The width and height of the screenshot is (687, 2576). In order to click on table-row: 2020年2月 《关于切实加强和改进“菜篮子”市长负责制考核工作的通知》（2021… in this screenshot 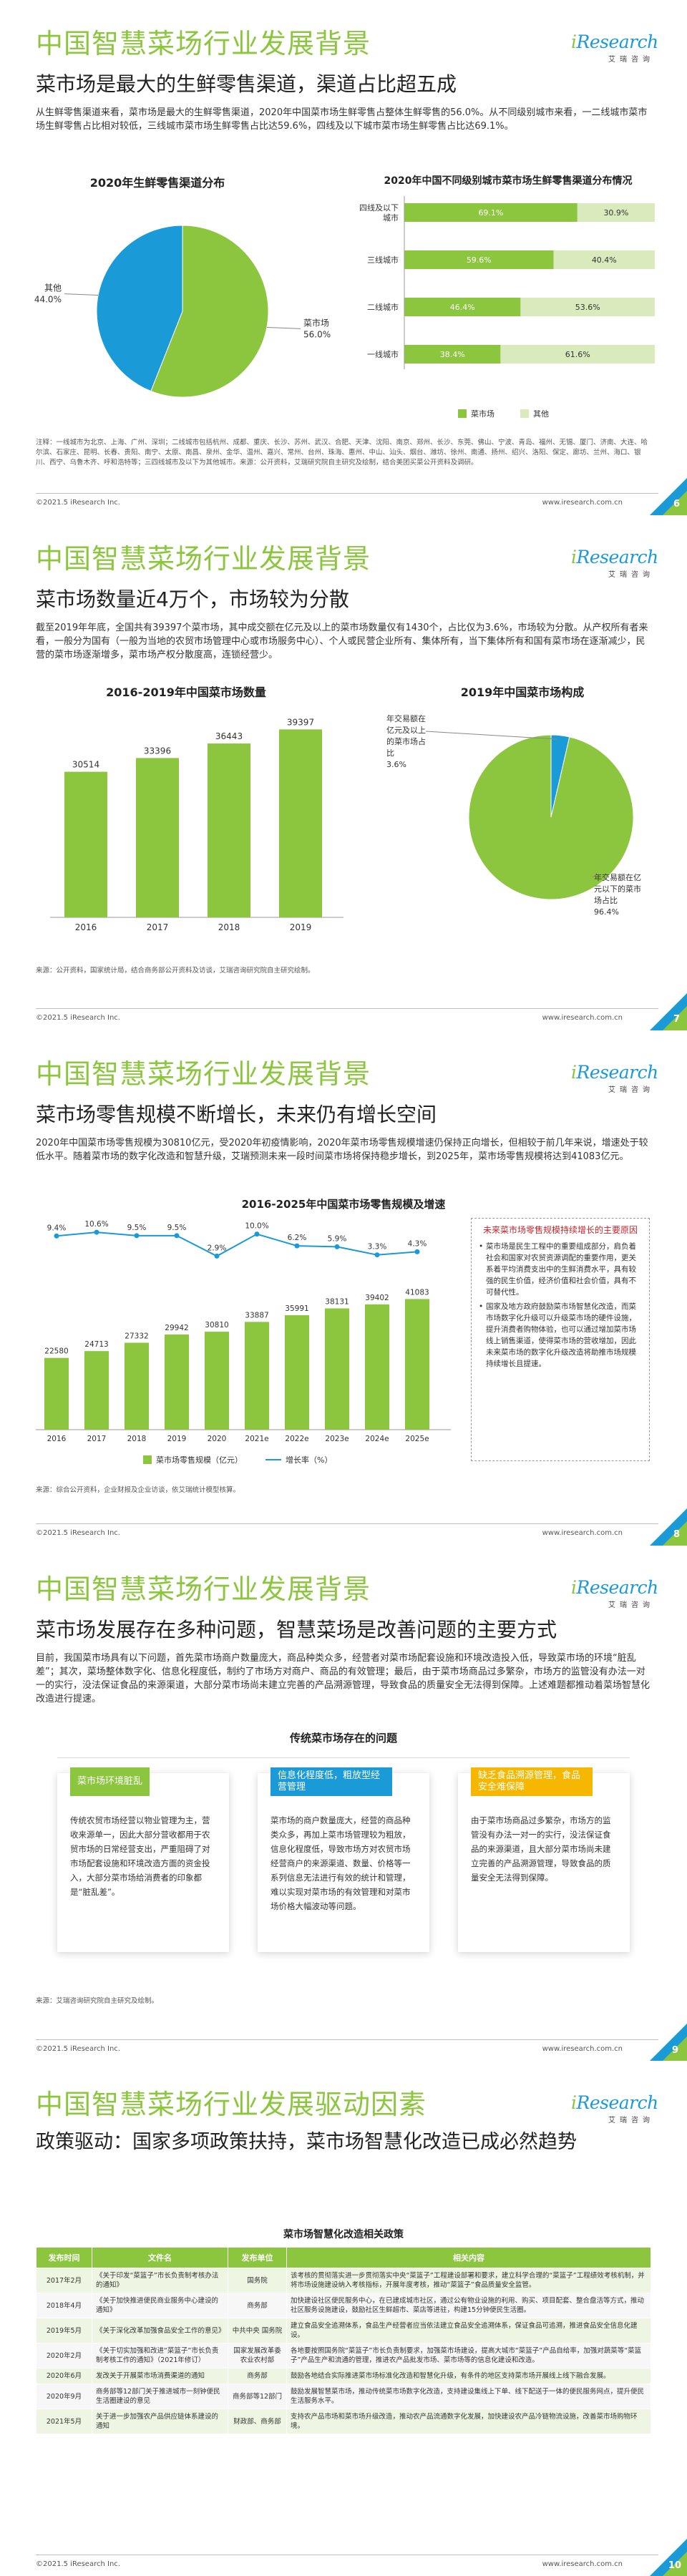, I will do `click(343, 2355)`.